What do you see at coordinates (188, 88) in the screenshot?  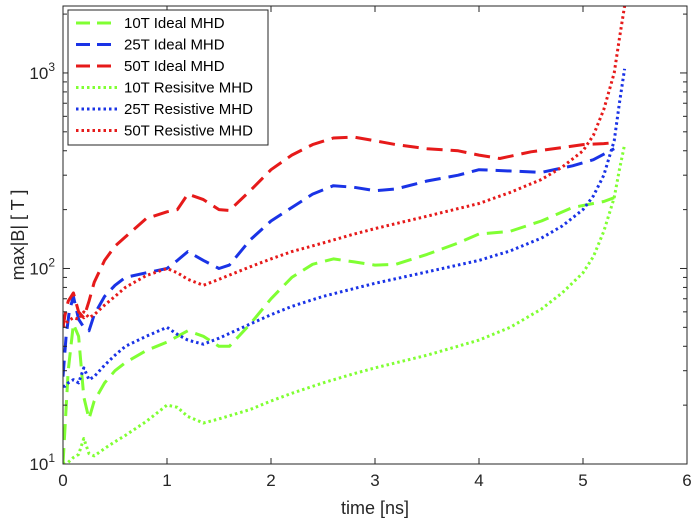 I see `legend-label-10t-resisitve-mhd: 10T Resisitve MHD` at bounding box center [188, 88].